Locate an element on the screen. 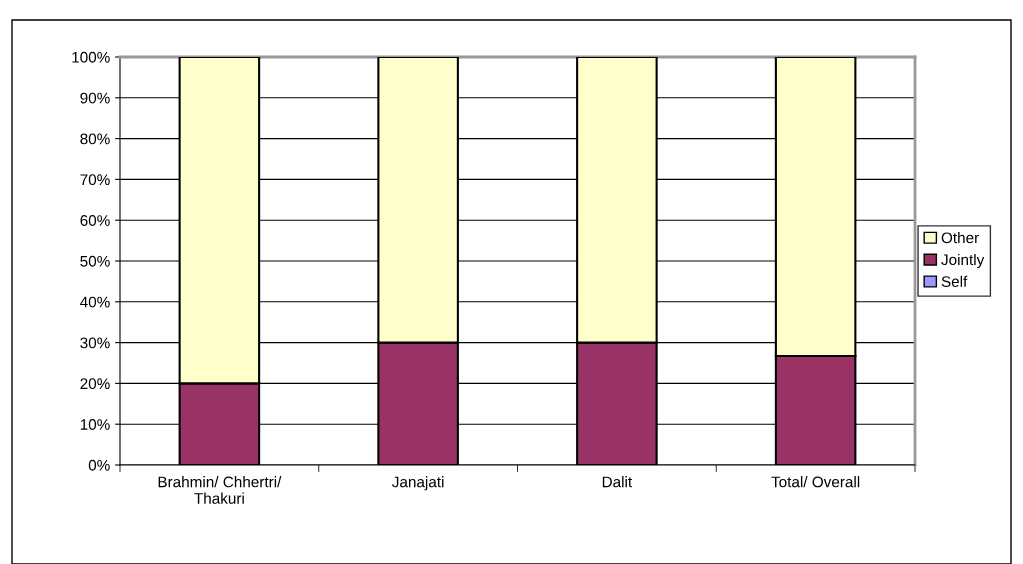 The width and height of the screenshot is (1023, 564). y-tick-label: 100% is located at coordinates (91, 57).